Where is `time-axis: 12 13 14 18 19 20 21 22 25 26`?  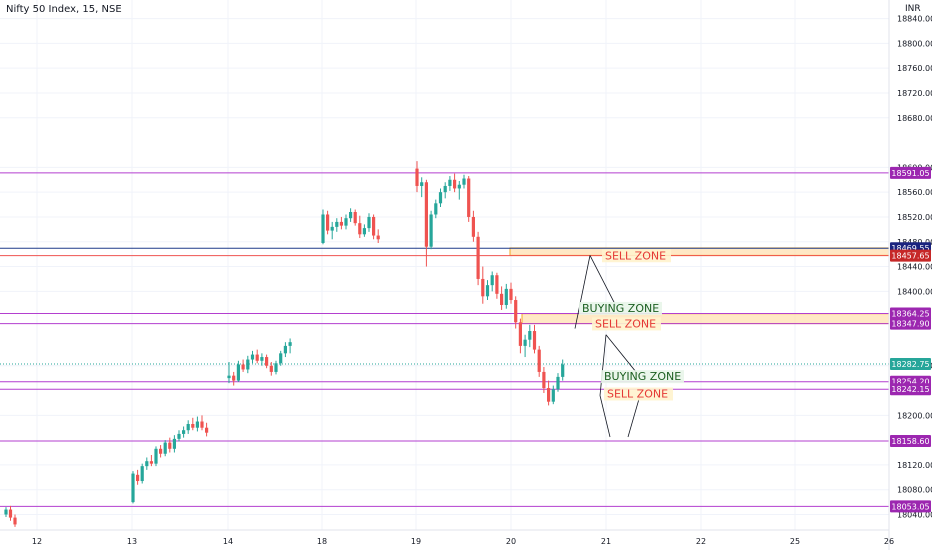
time-axis: 12 13 14 18 19 20 21 22 25 26 is located at coordinates (463, 541).